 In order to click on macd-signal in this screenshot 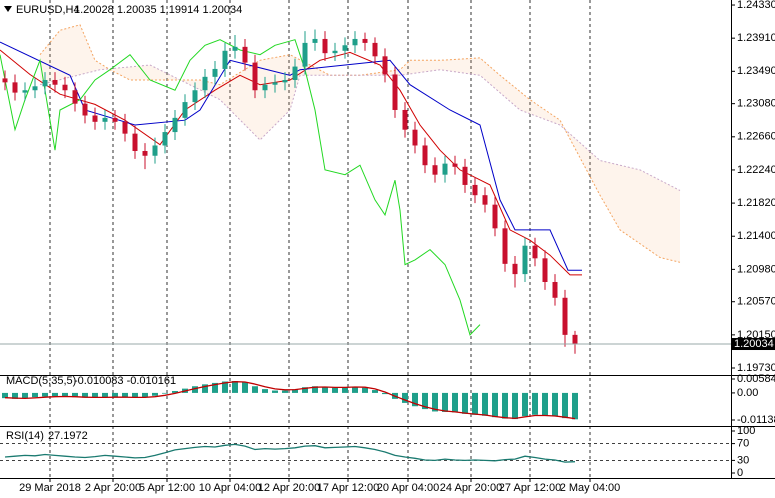, I will do `click(290, 400)`.